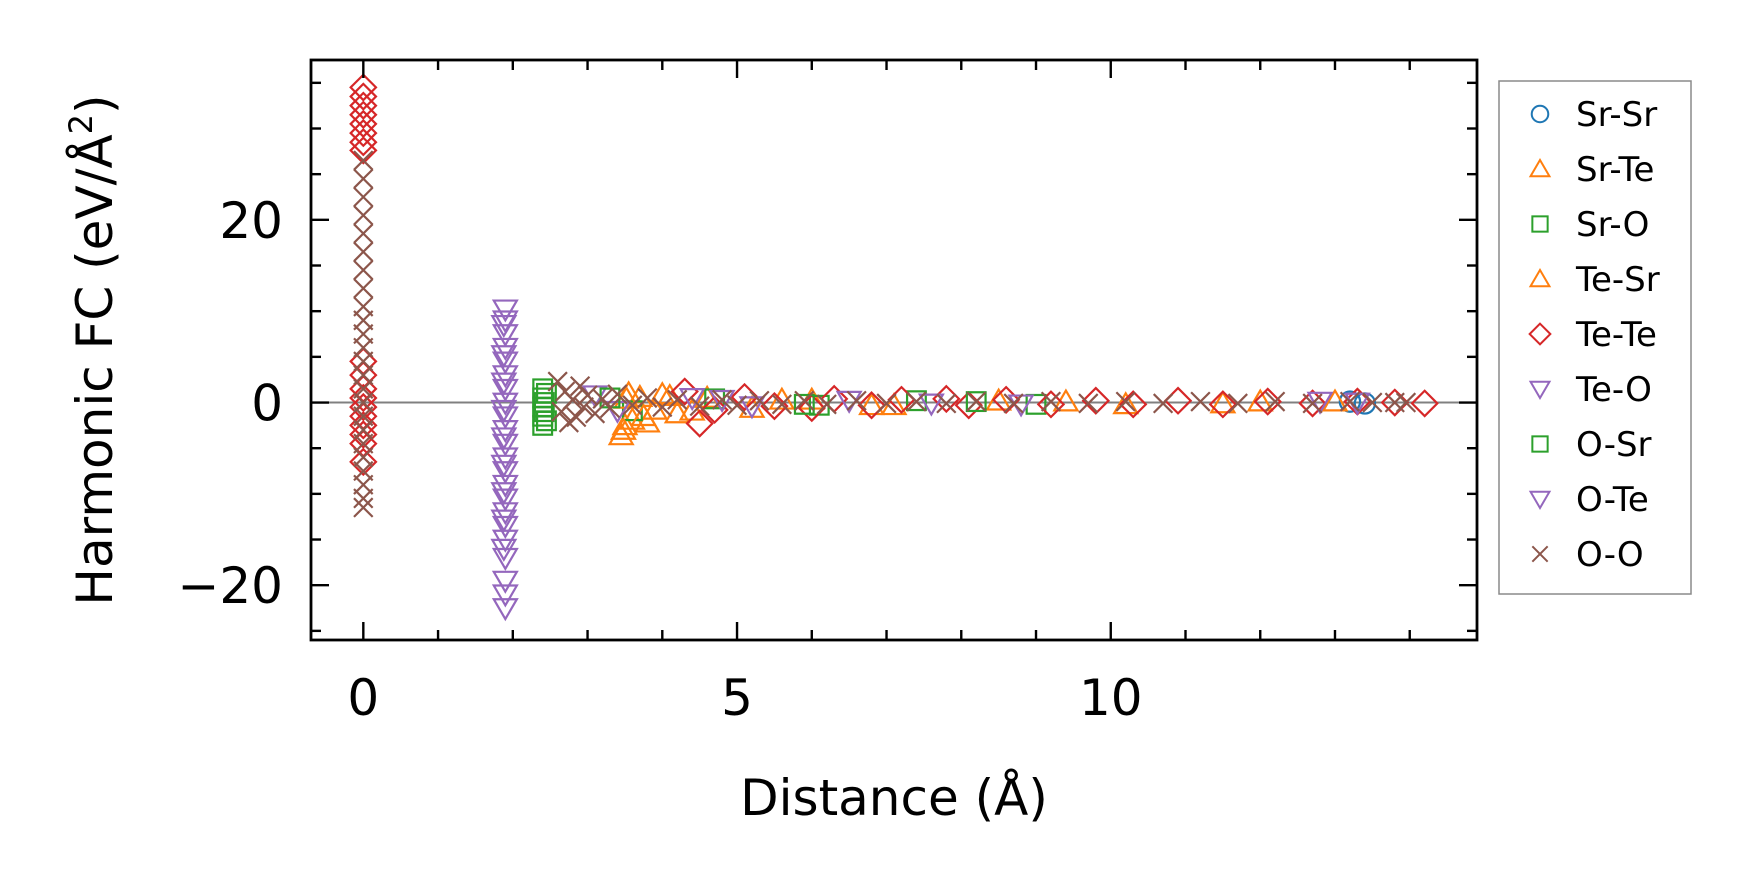  What do you see at coordinates (93, 349) in the screenshot?
I see `y-axis-label: Harmonic FC (eV/Å2)` at bounding box center [93, 349].